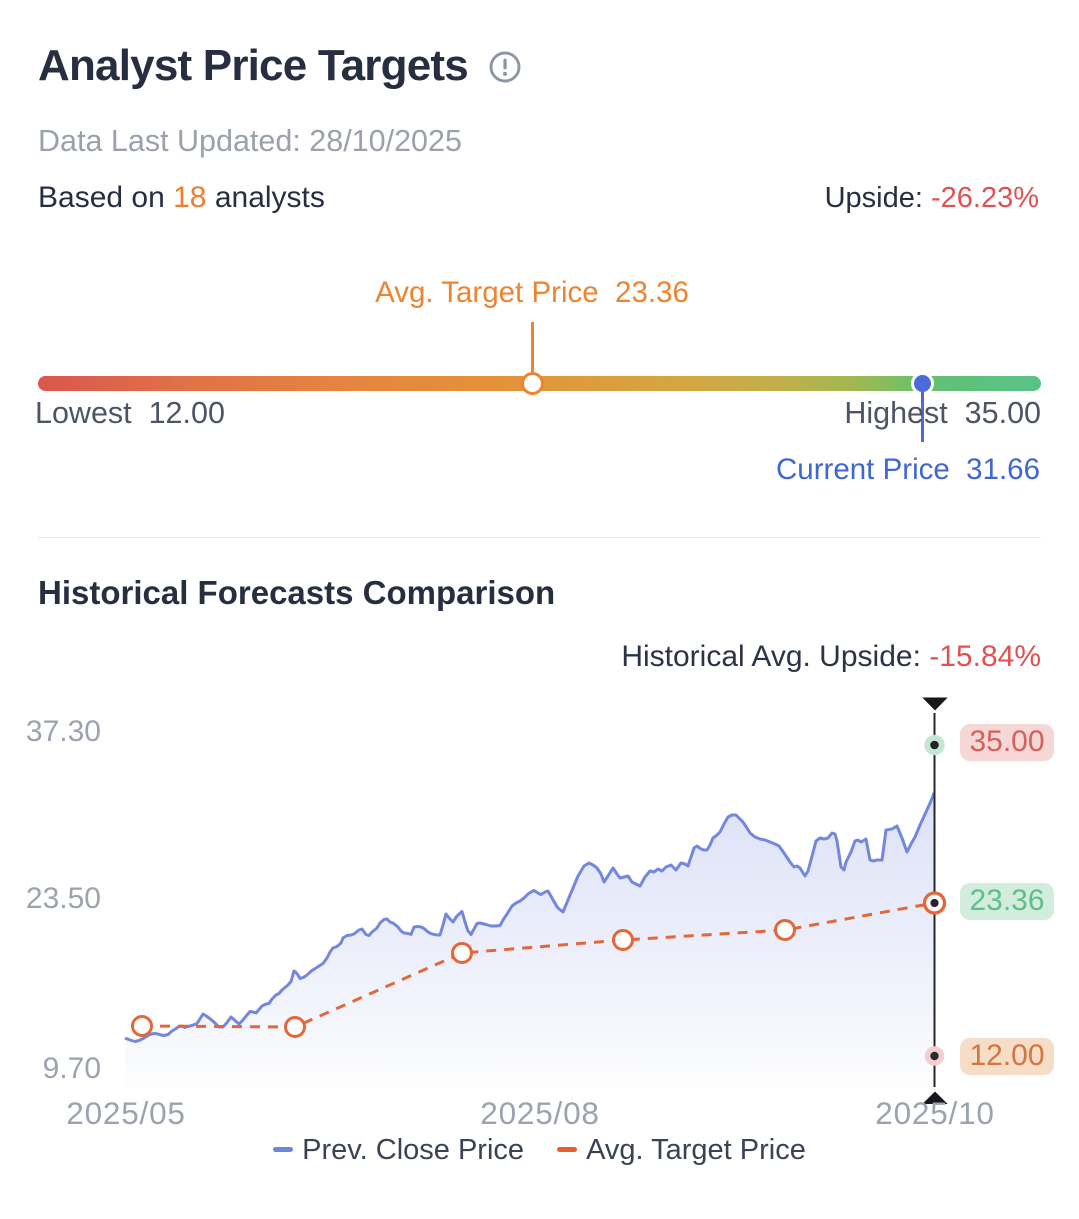 This screenshot has width=1079, height=1219. Describe the element at coordinates (63, 898) in the screenshot. I see `svg-text: 23.50` at that location.